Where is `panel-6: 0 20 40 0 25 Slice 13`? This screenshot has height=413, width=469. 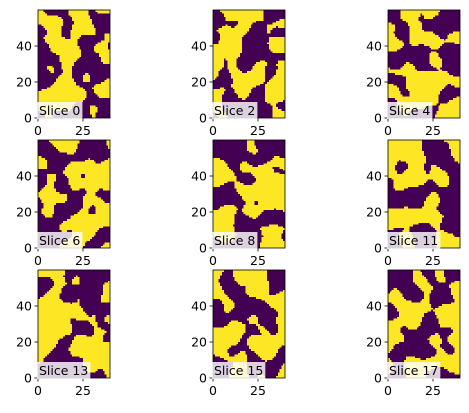 panel-6: 0 20 40 0 25 Slice 13 is located at coordinates (63, 333).